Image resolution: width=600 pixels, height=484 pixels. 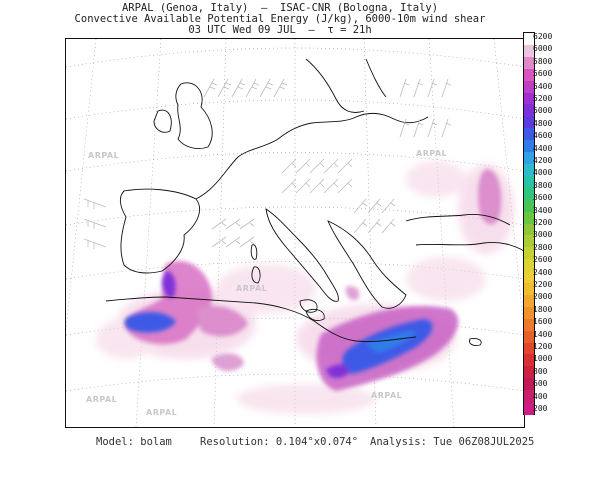 I want to click on colorbar-tick-label: 4000, so click(x=543, y=173).